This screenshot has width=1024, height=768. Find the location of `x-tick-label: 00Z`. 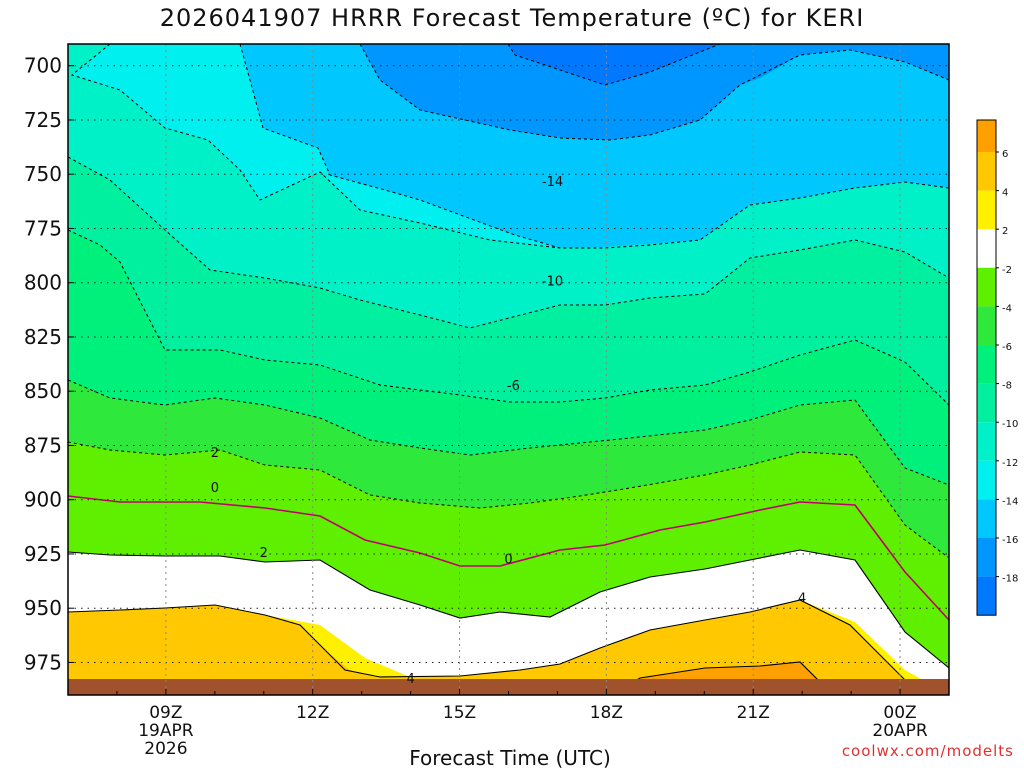

x-tick-label: 00Z is located at coordinates (899, 713).